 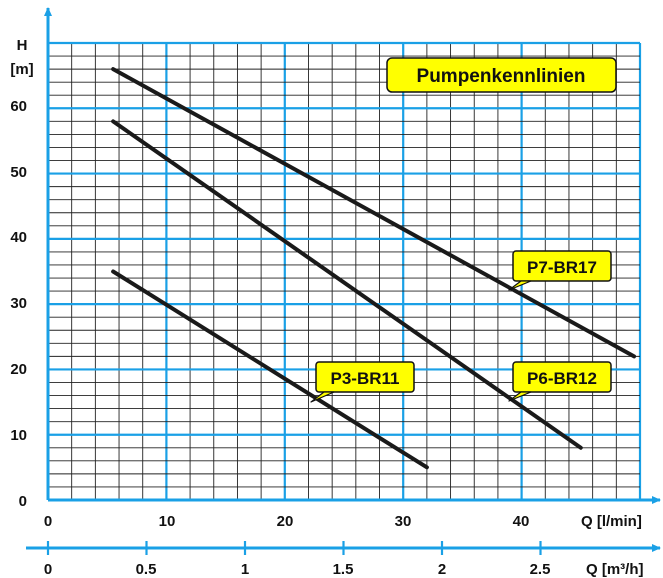 I want to click on x2-tick-label: 1, so click(x=245, y=569).